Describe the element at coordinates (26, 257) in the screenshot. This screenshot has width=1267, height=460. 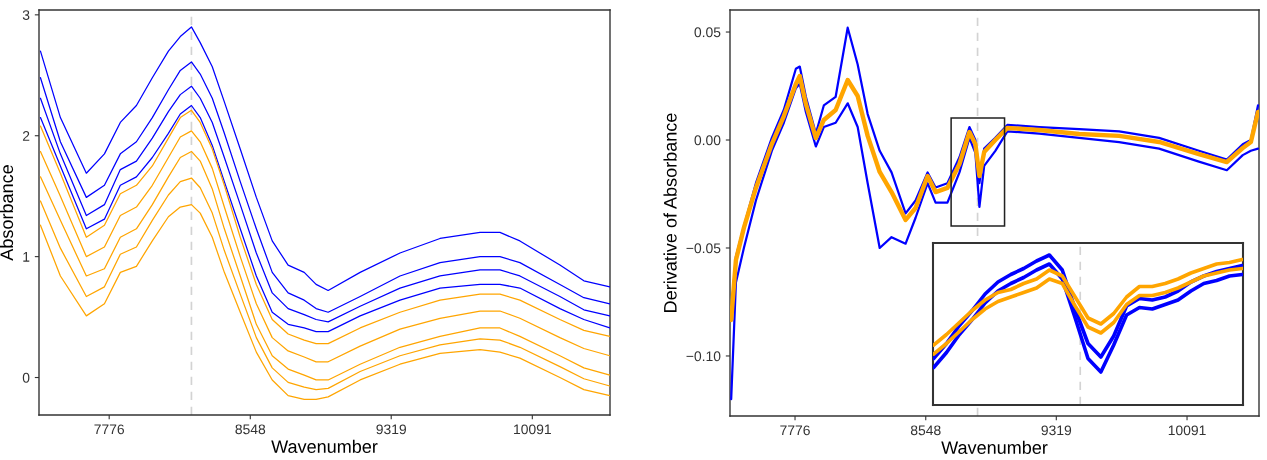
I see `y-tick-label: 1` at that location.